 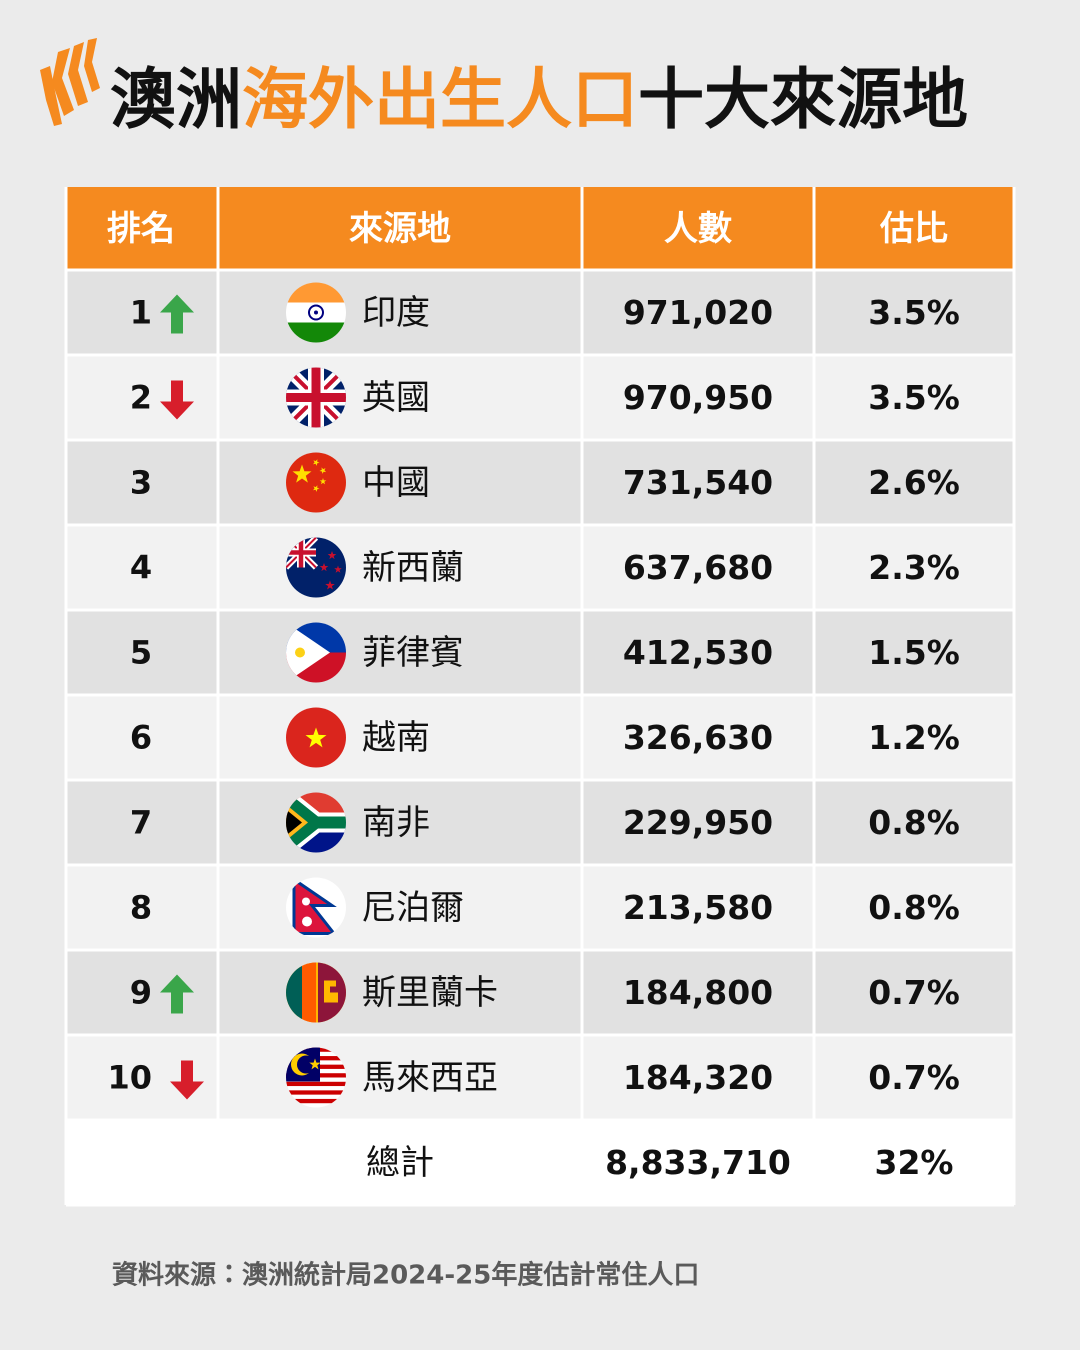 I want to click on title-part: 澳洲, so click(x=176, y=99).